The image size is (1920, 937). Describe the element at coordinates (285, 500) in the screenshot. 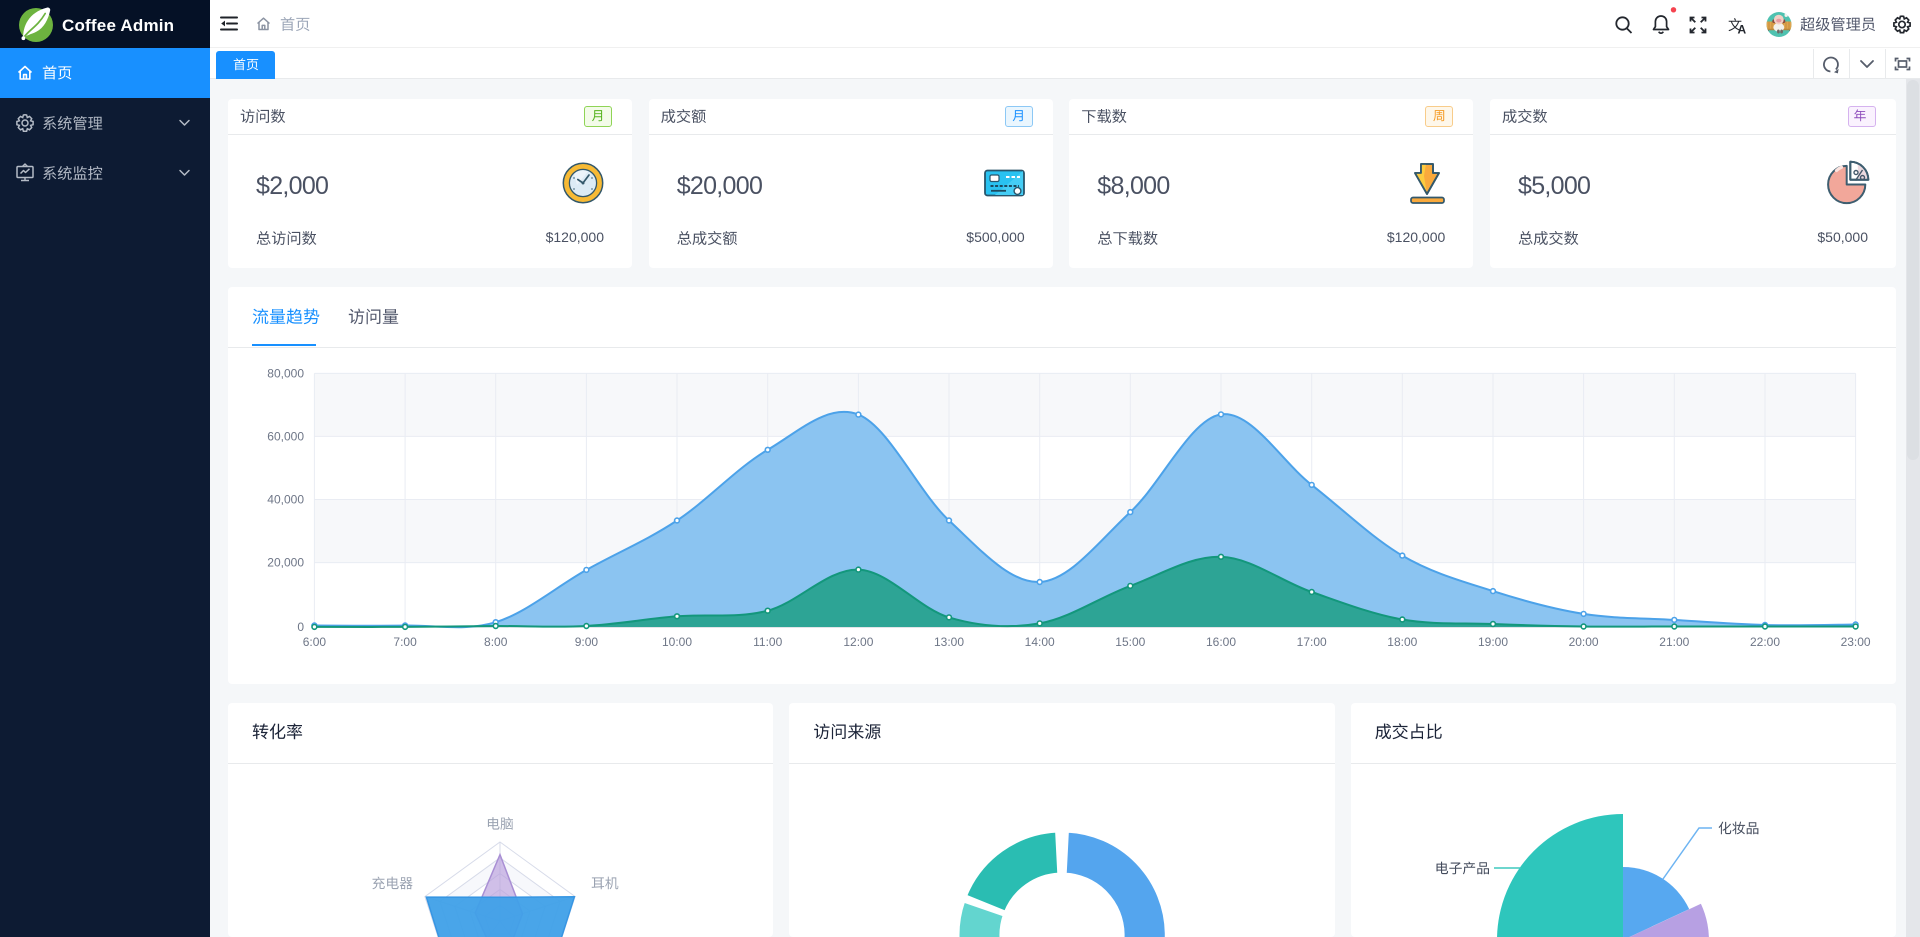

I see `svg-text: 40,000` at that location.